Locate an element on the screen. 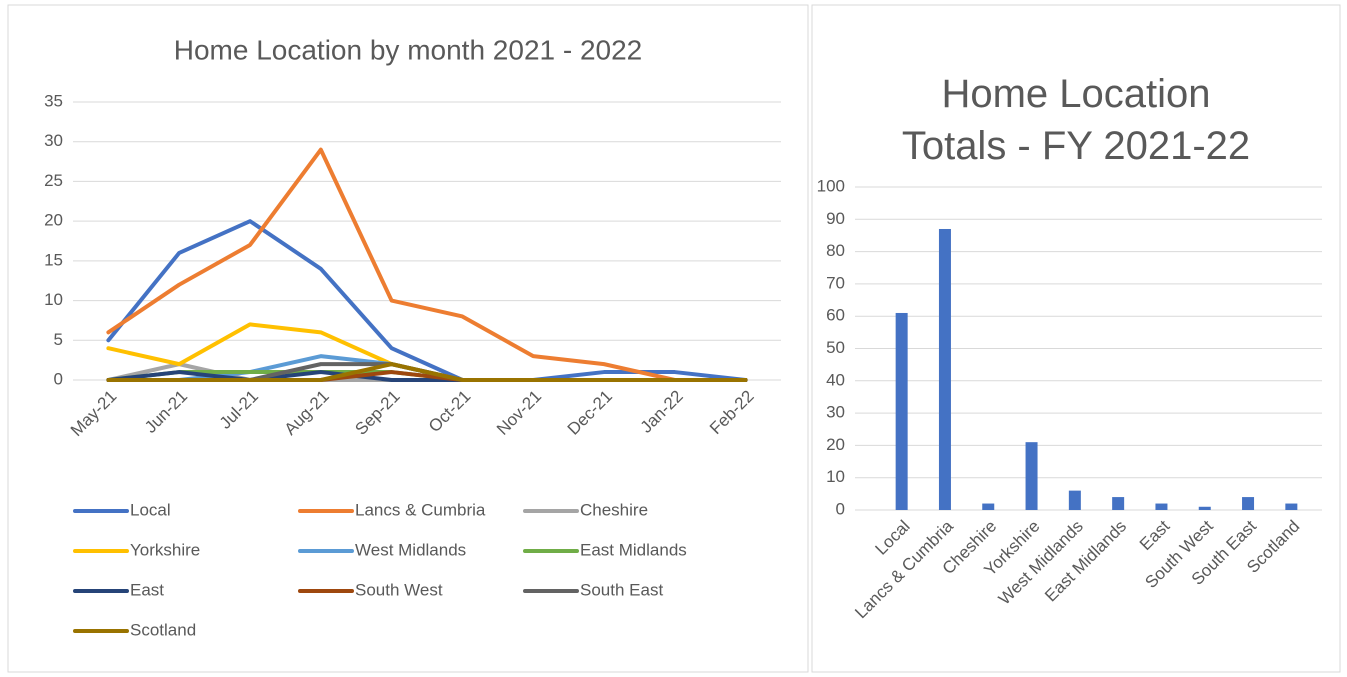 The width and height of the screenshot is (1347, 677). chart-title: Home Location by month 2021 - 2022 is located at coordinates (408, 49).